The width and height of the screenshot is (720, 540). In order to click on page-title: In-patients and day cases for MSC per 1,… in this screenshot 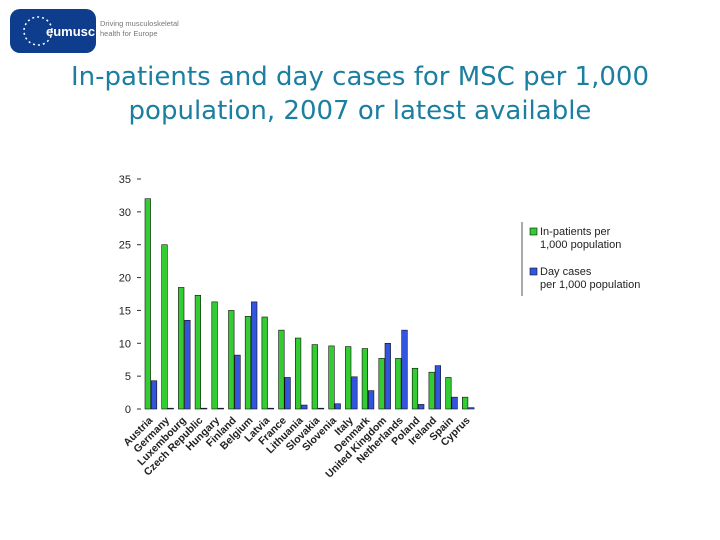, I will do `click(360, 94)`.